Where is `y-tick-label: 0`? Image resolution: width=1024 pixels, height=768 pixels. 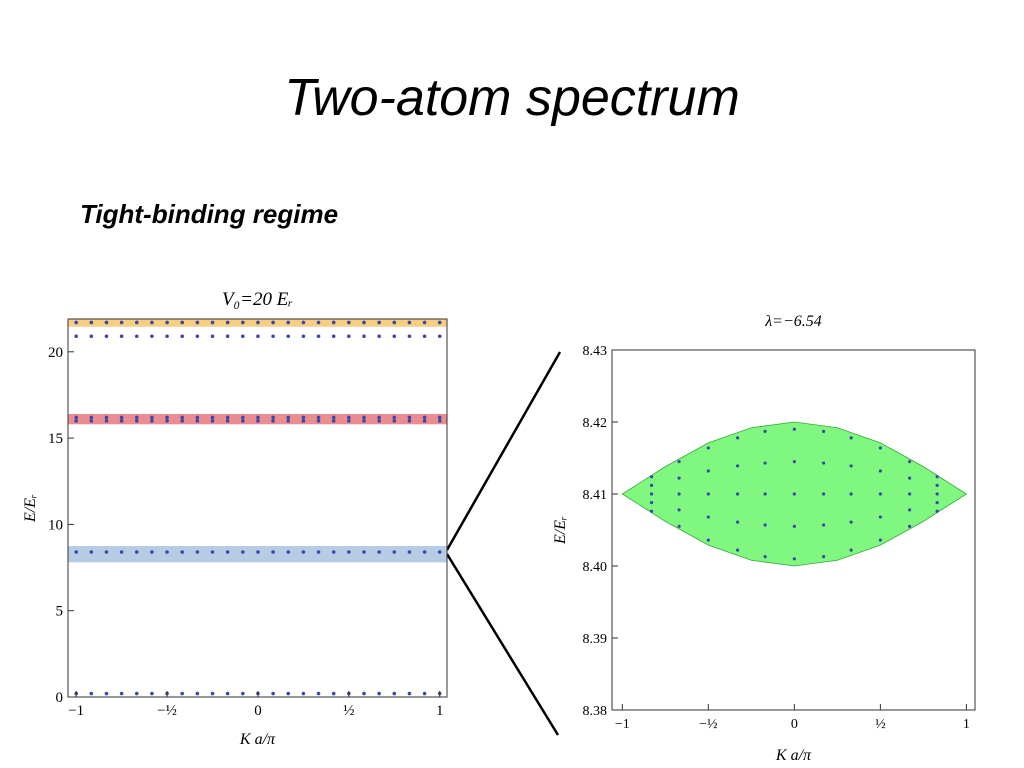
y-tick-label: 0 is located at coordinates (60, 698).